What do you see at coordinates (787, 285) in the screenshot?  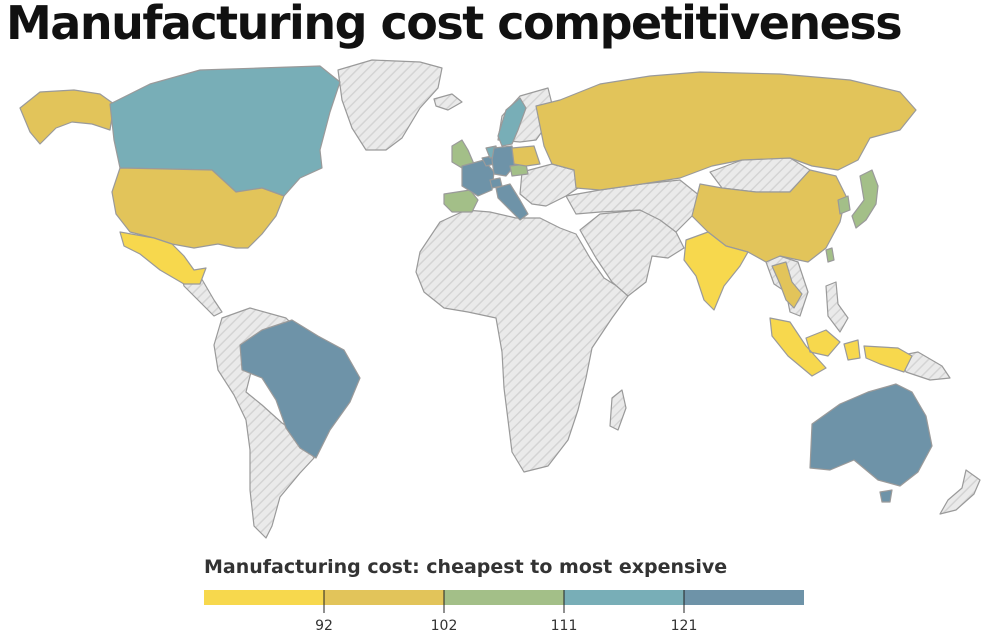 I see `region-thailand` at bounding box center [787, 285].